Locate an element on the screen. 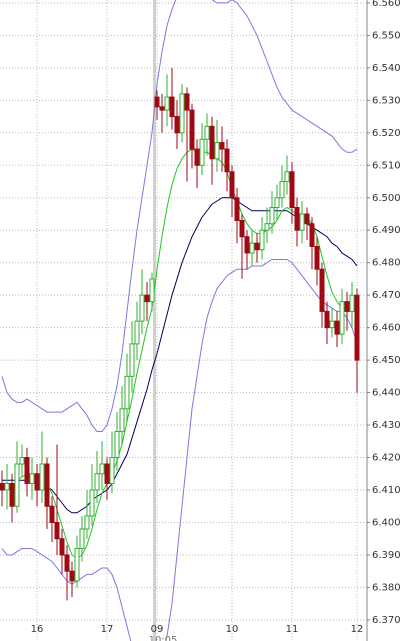 The height and width of the screenshot is (641, 407). x-tick-label: 16 is located at coordinates (37, 629).